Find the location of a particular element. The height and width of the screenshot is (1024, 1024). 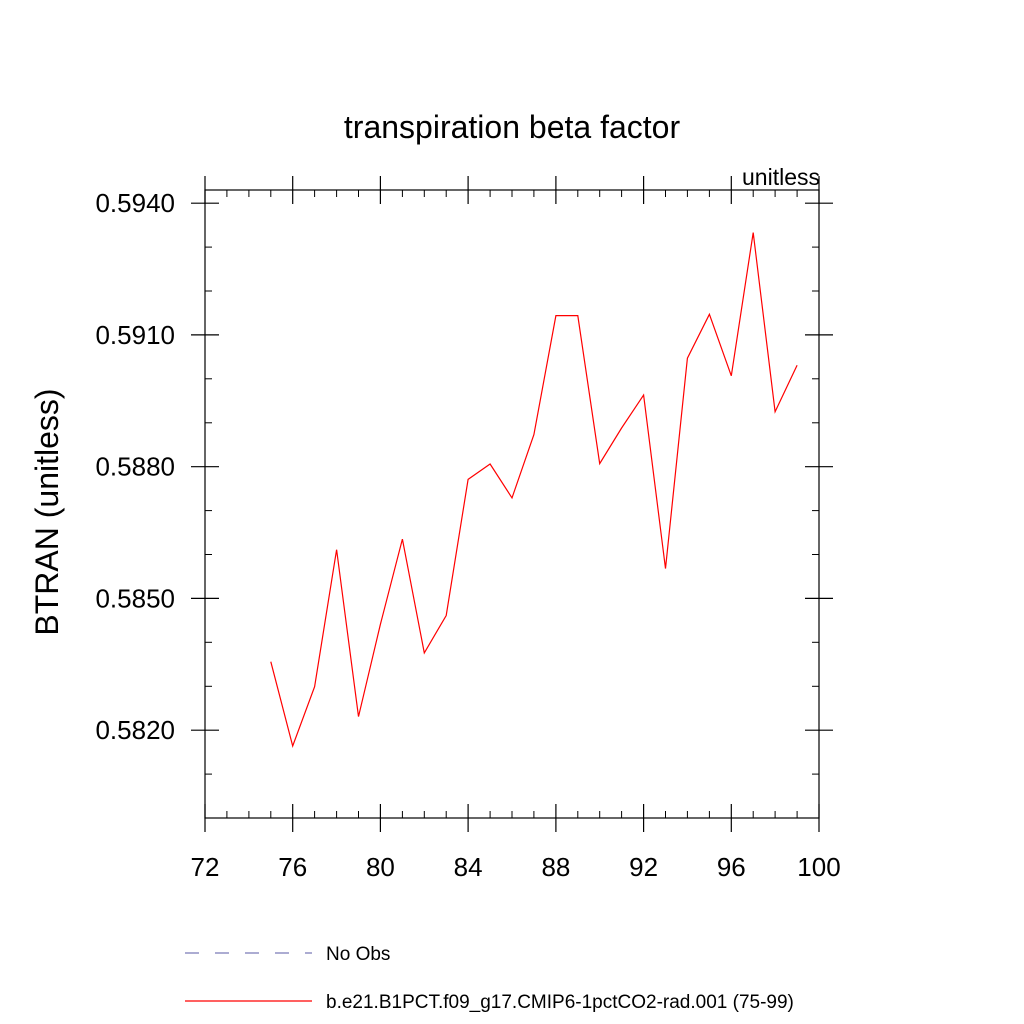

y-axis-title: BTRAN (unitless) is located at coordinates (47, 511).